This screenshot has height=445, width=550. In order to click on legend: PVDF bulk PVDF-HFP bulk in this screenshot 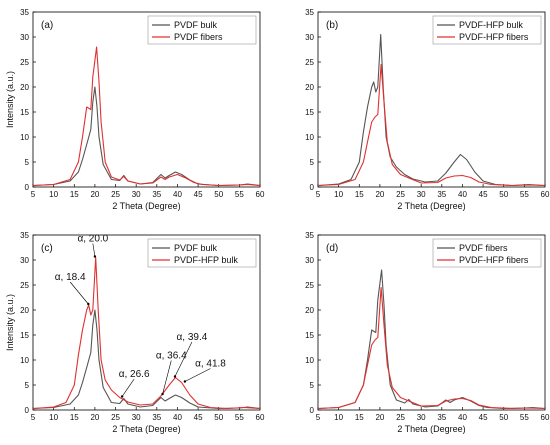, I will do `click(202, 253)`.